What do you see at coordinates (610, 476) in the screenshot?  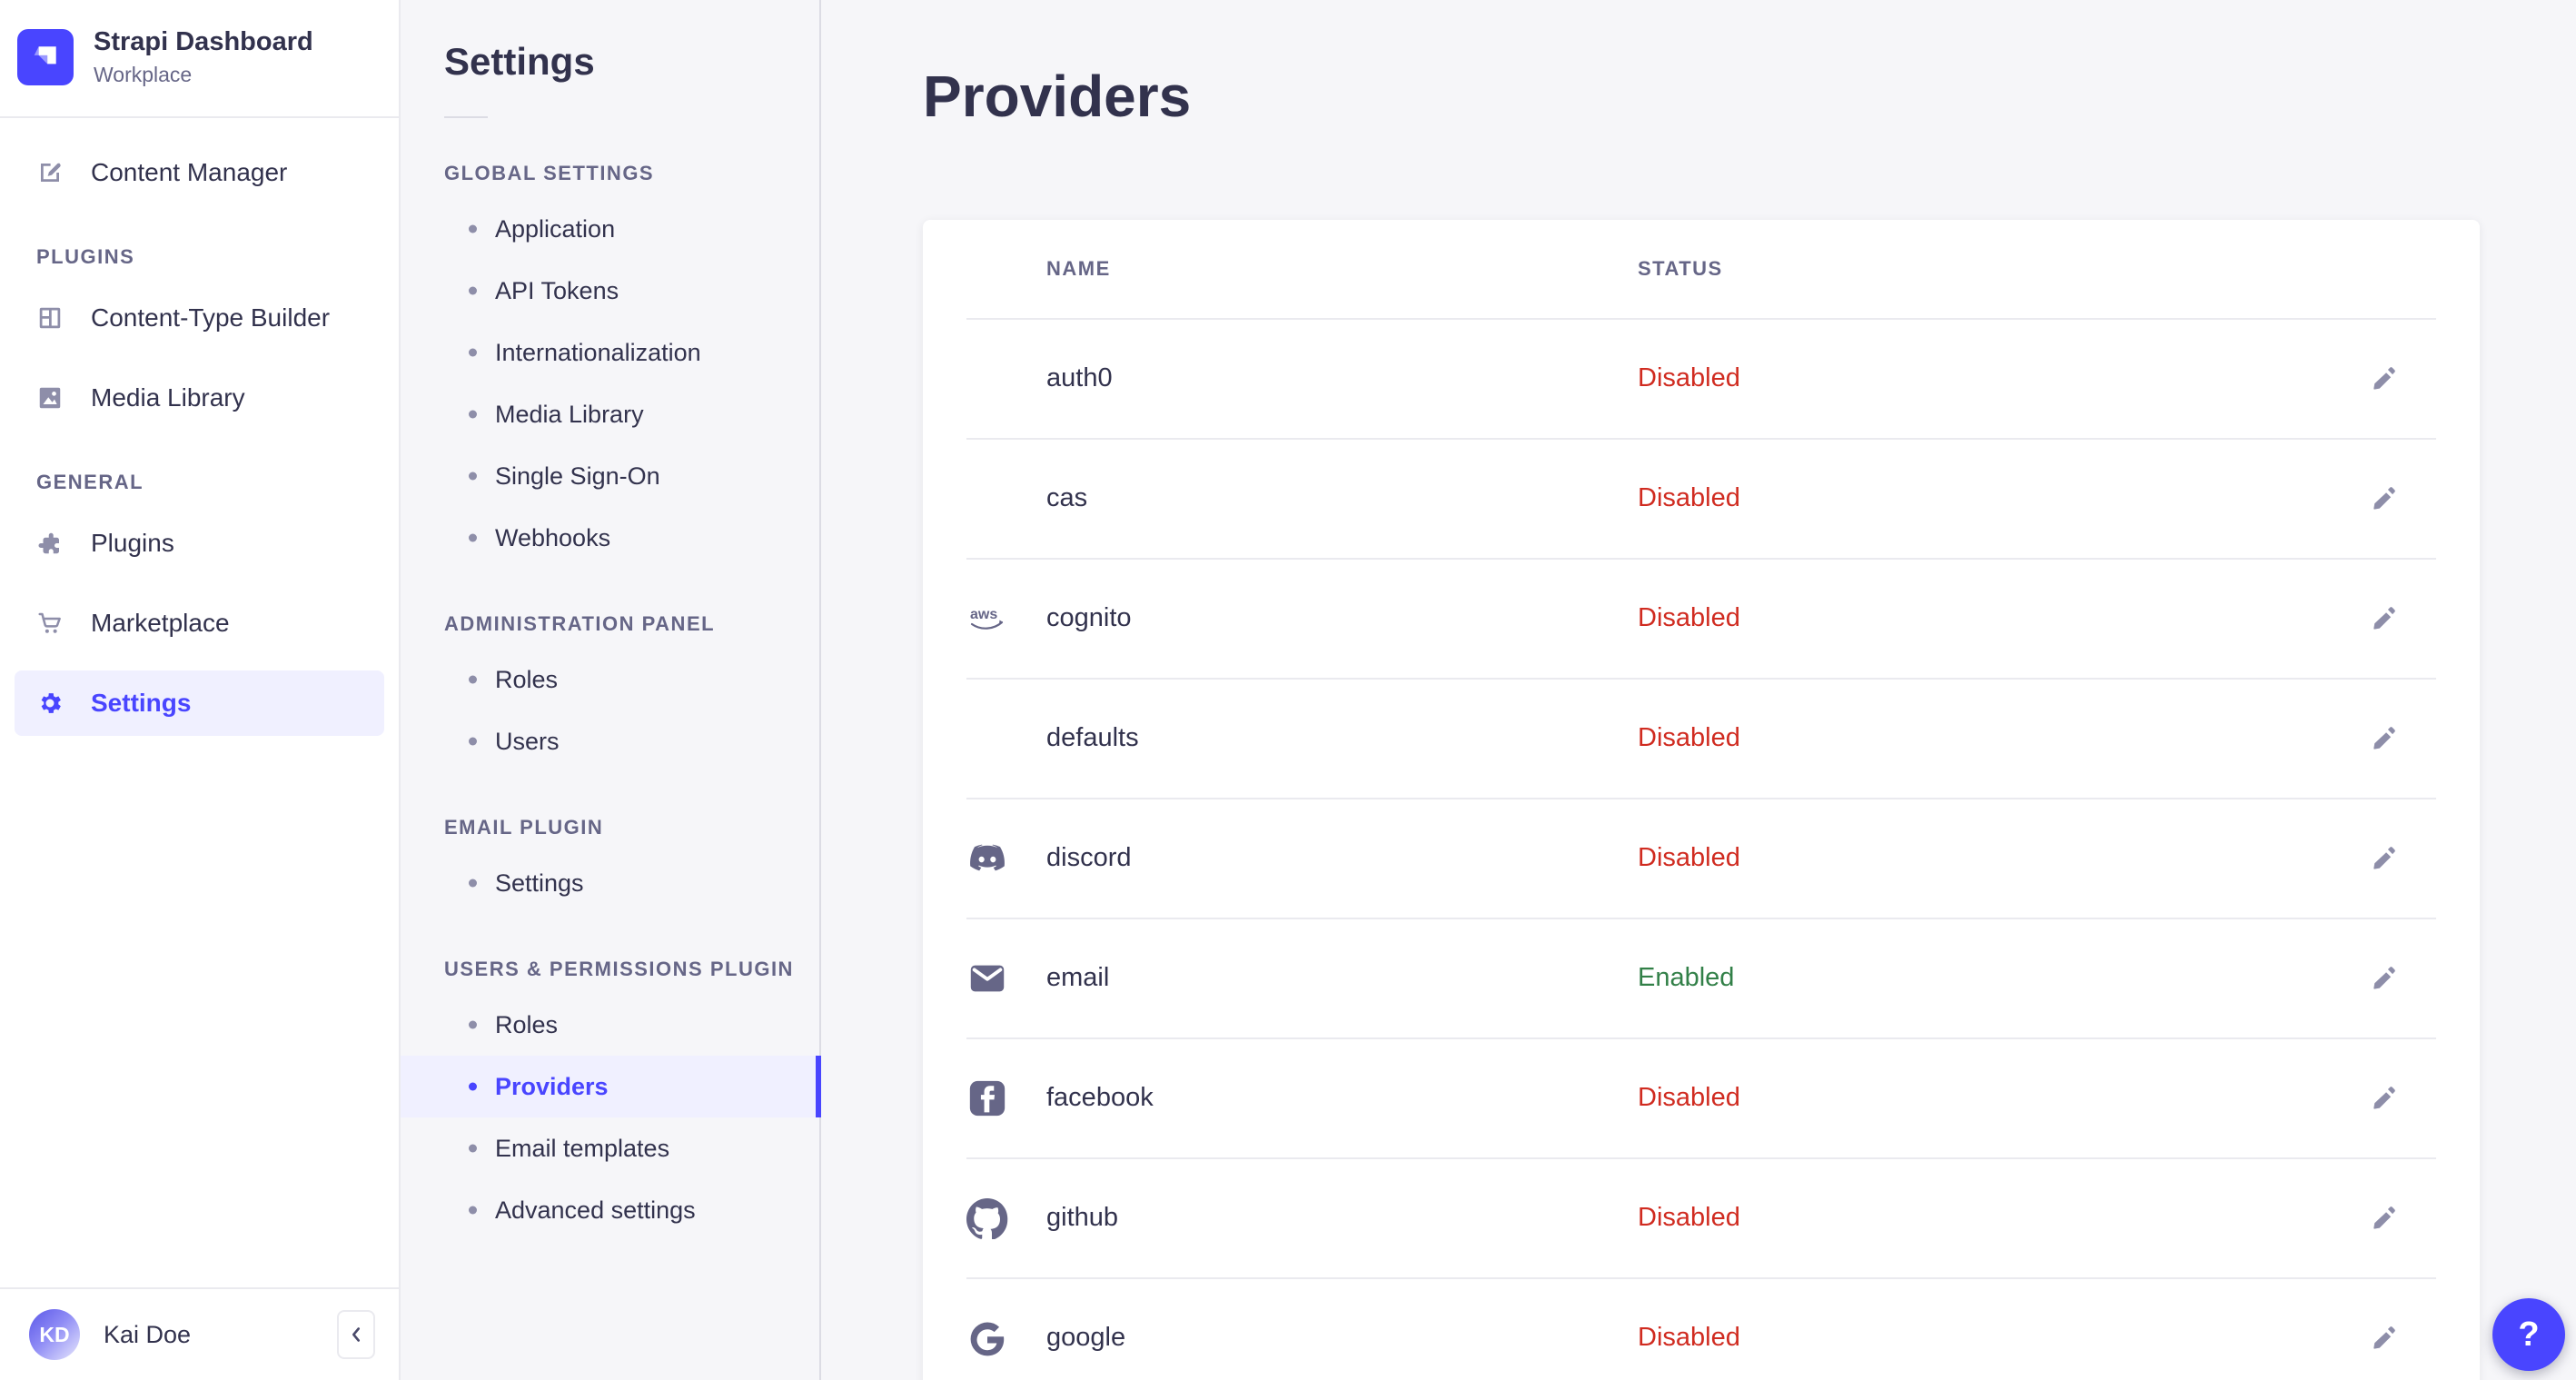 I see `settings-nav-item: Single Sign-On` at bounding box center [610, 476].